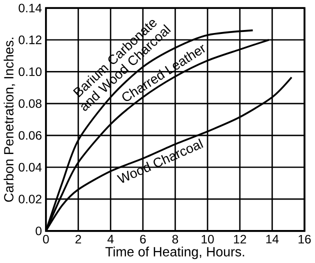 This screenshot has height=263, width=315. Describe the element at coordinates (272, 239) in the screenshot. I see `x-tick-label: 14` at that location.